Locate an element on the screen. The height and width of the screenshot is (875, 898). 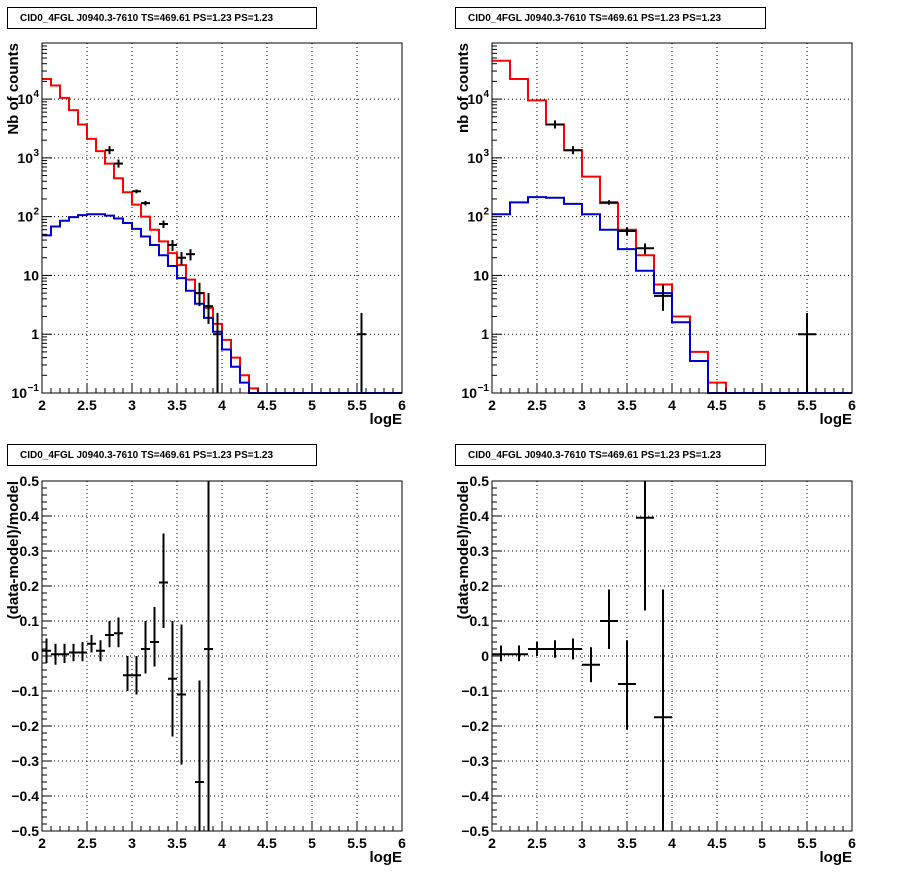
y-tick-label: −0.2 is located at coordinates (25, 726).